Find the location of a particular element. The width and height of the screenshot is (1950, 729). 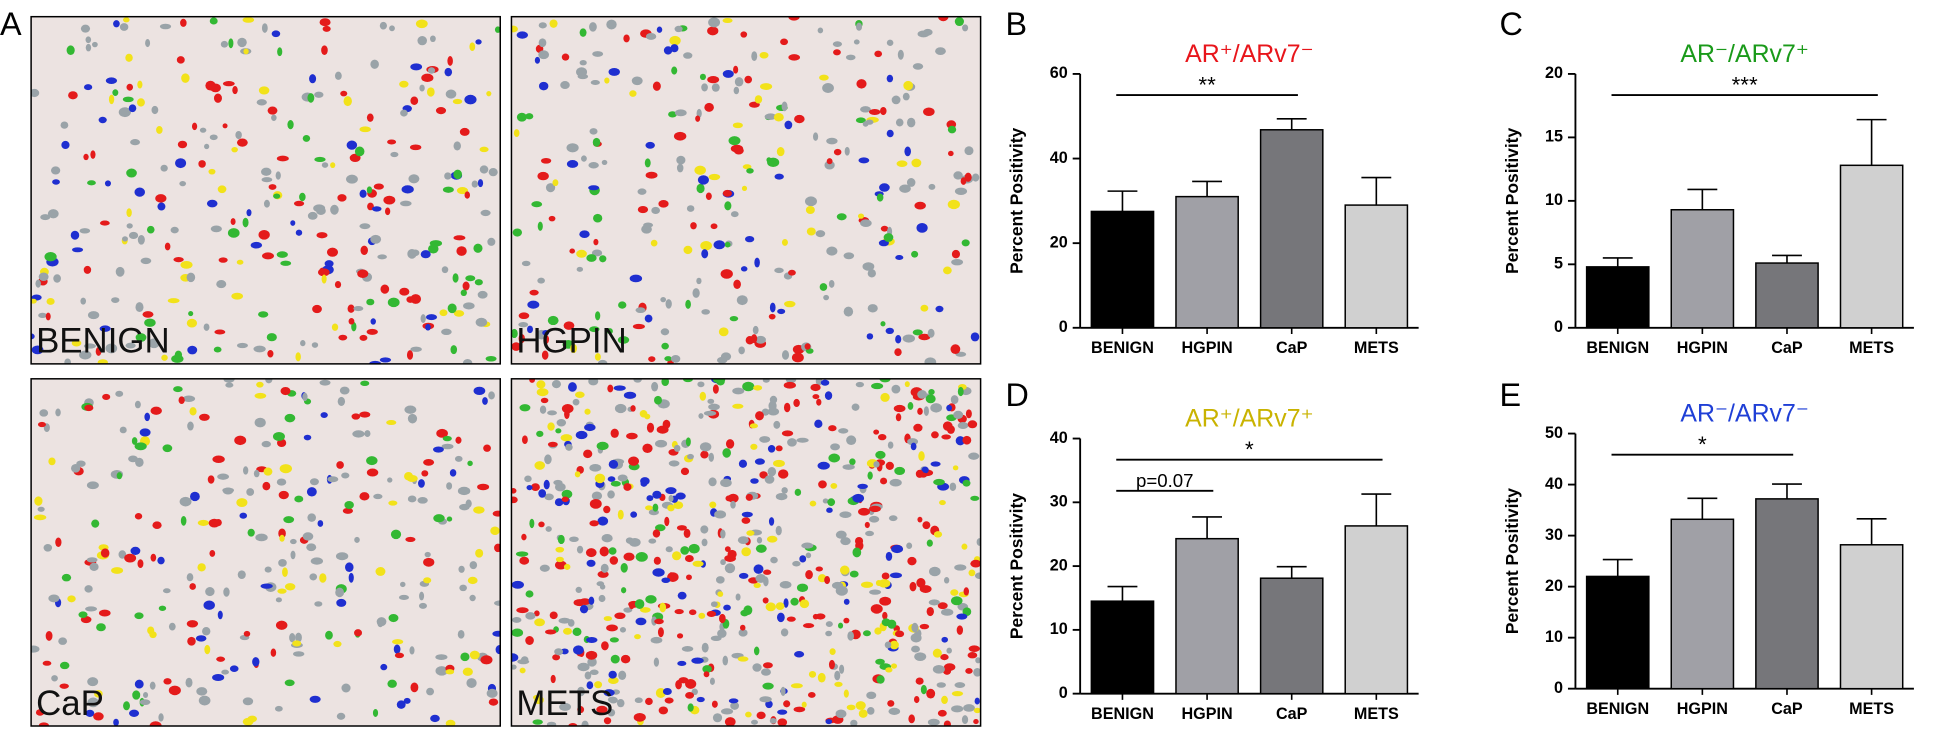

bar is located at coordinates (1787, 295).